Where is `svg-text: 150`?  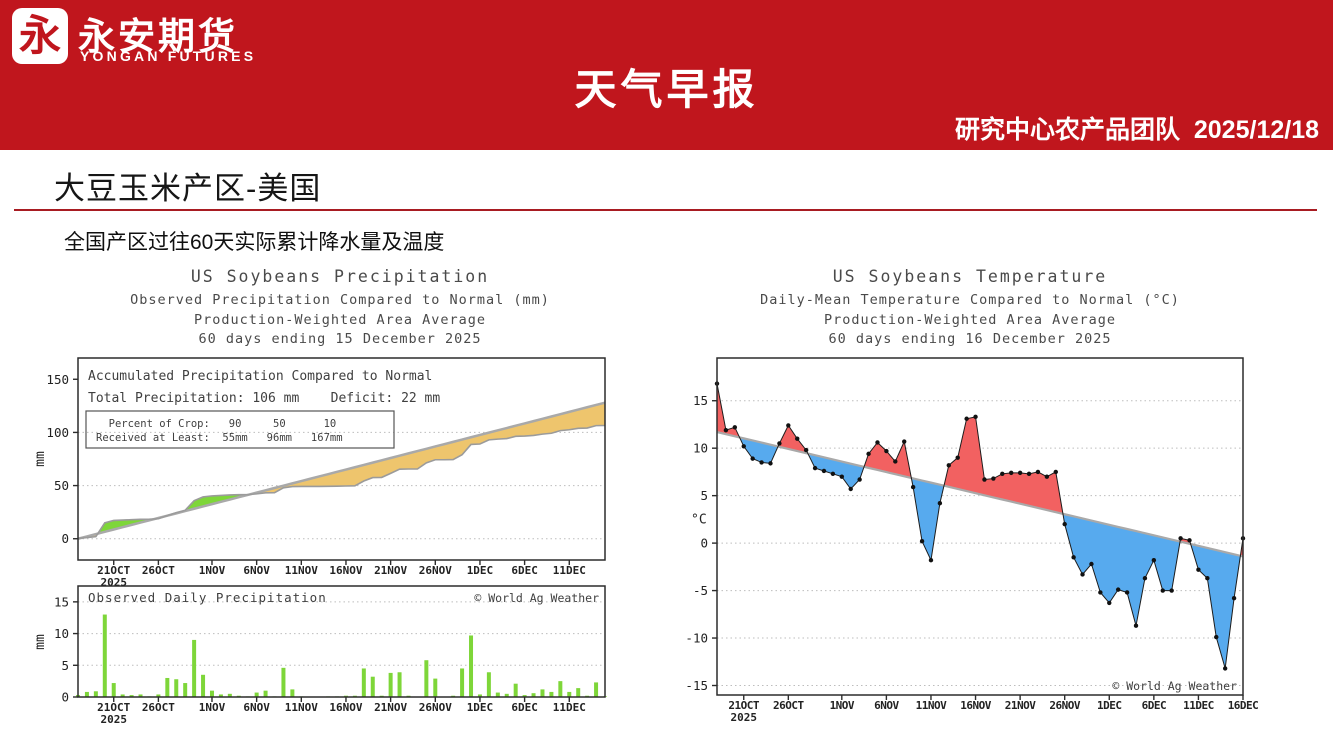 svg-text: 150 is located at coordinates (57, 379).